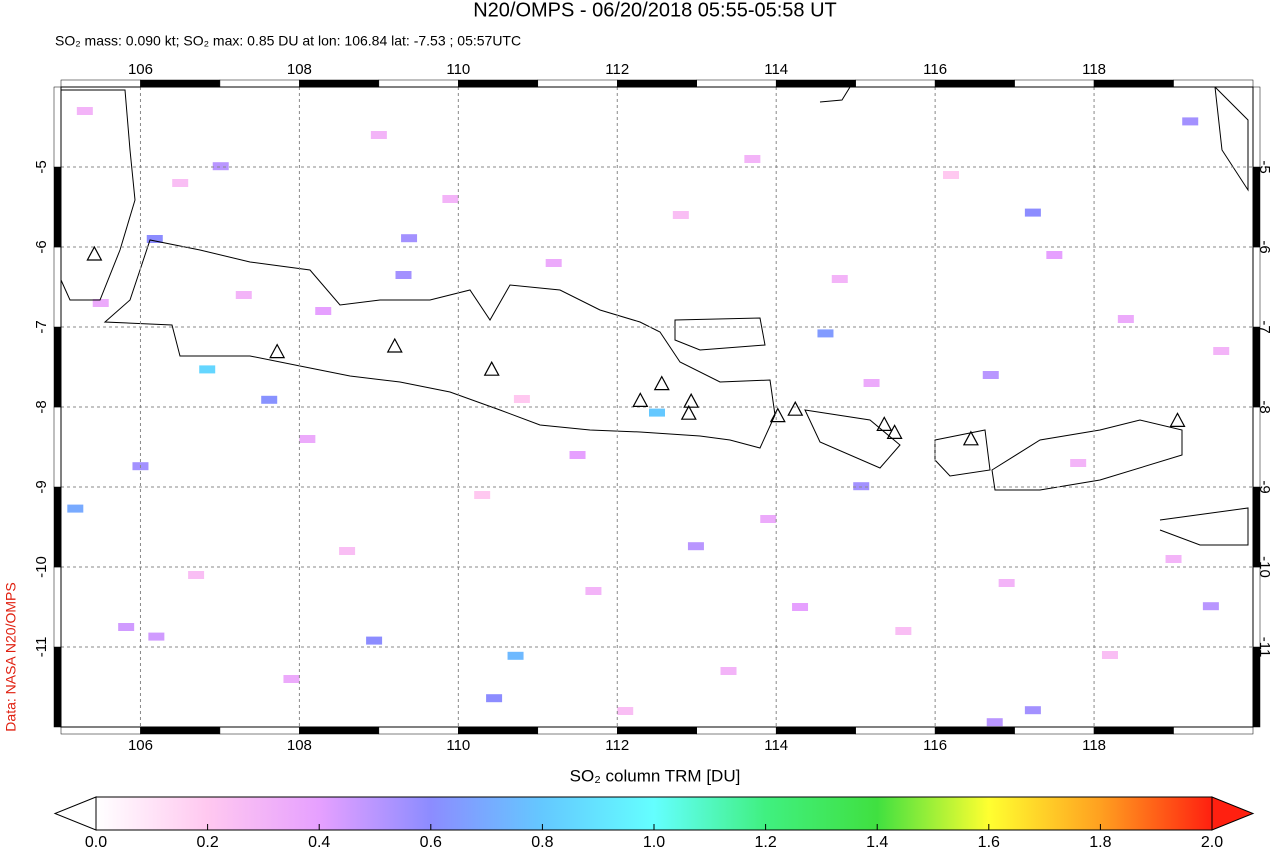 This screenshot has height=858, width=1272. Describe the element at coordinates (41, 246) in the screenshot. I see `y-tick-label: -6` at that location.